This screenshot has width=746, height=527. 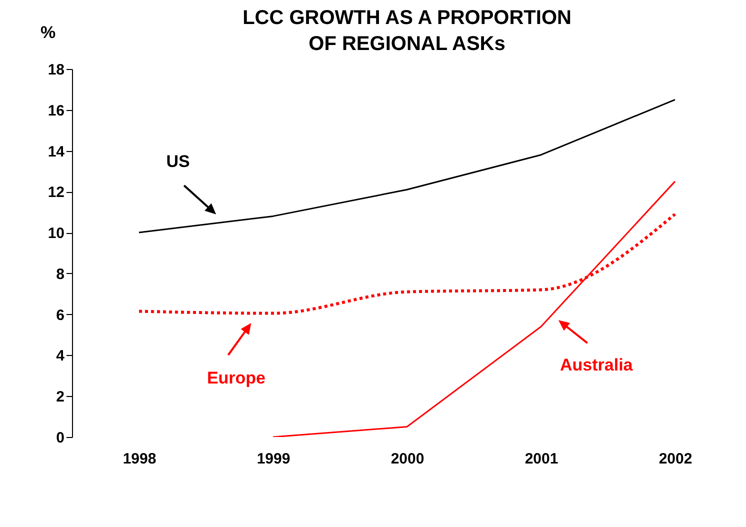 I want to click on x-tick-label: 2001, so click(x=541, y=459).